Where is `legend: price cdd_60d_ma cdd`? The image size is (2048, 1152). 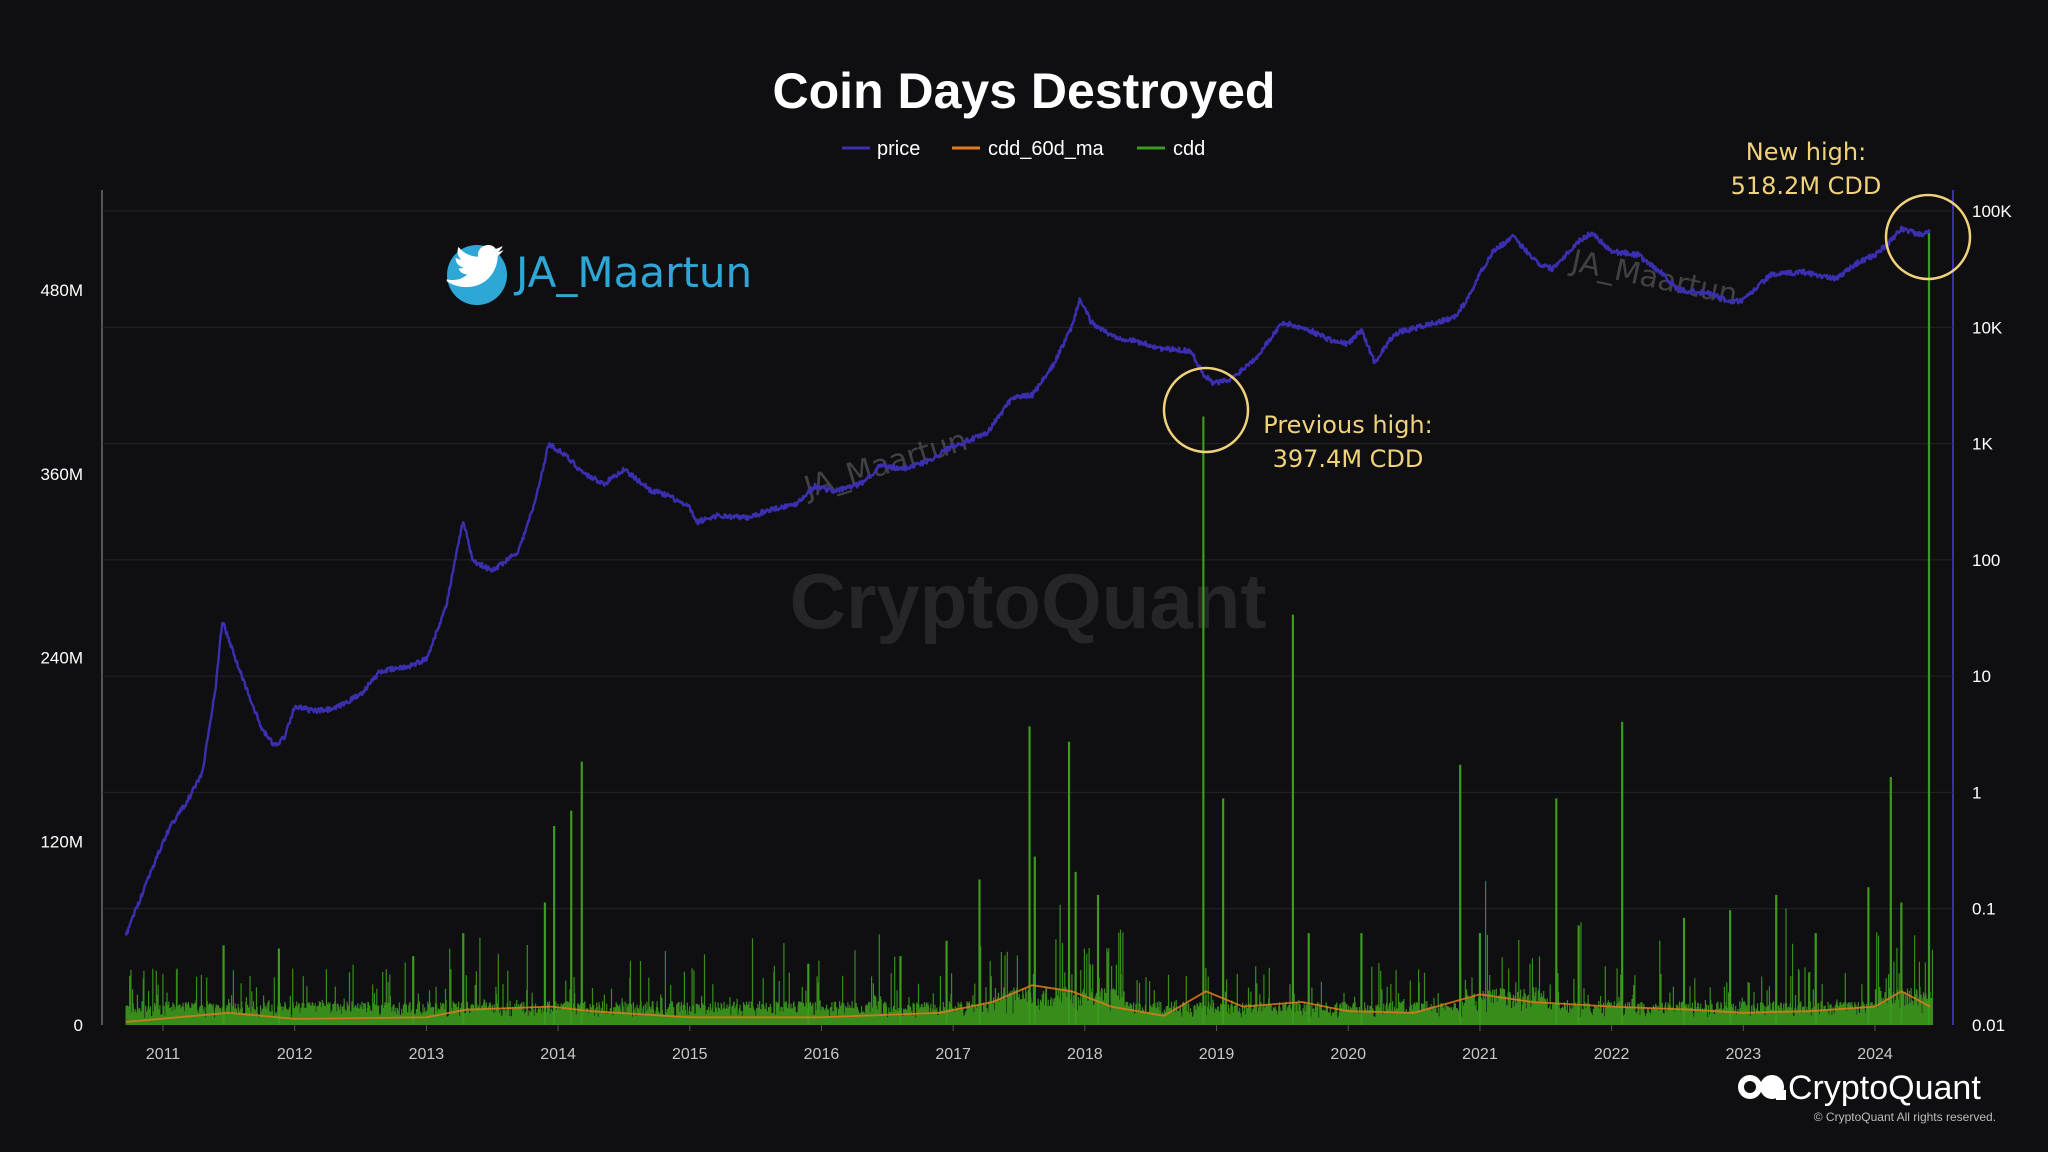 legend: price cdd_60d_ma cdd is located at coordinates (1023, 149).